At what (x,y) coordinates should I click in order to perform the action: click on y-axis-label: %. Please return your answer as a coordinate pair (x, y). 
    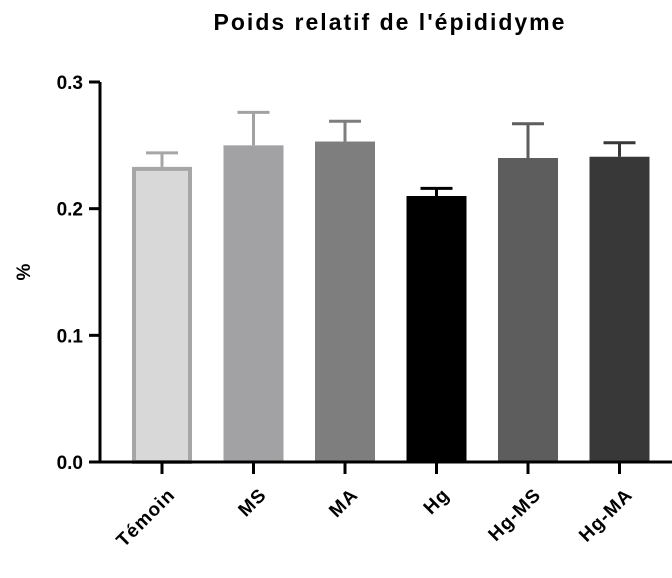
    Looking at the image, I should click on (24, 271).